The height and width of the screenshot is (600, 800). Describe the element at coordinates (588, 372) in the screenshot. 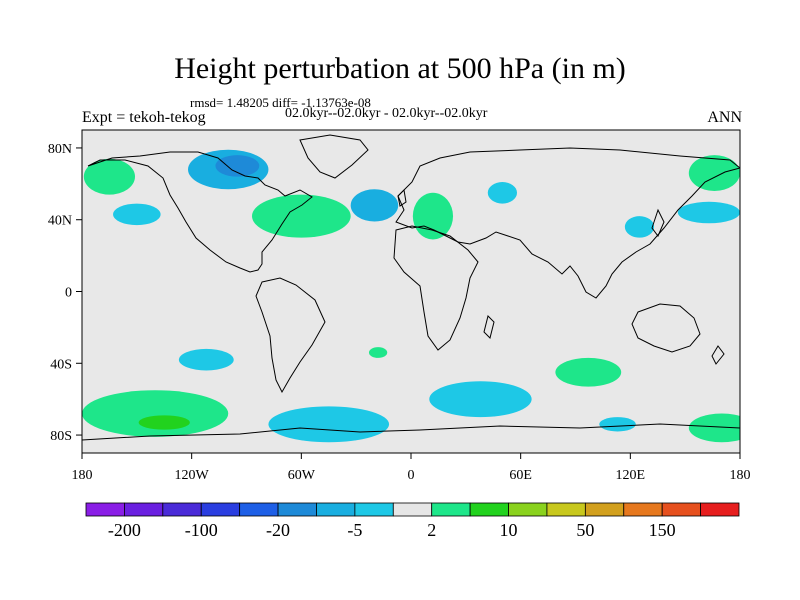

I see `anomaly-indian-ocean-high` at that location.